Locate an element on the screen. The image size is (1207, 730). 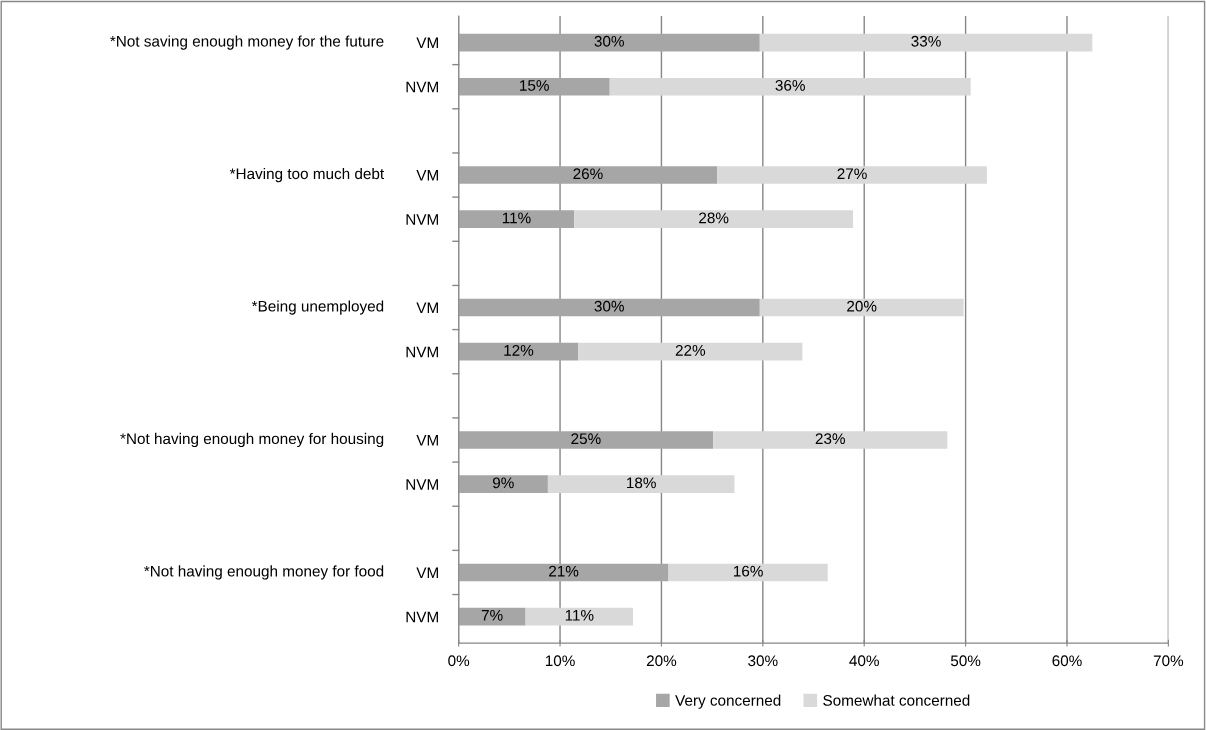
data-label: 15% is located at coordinates (534, 85).